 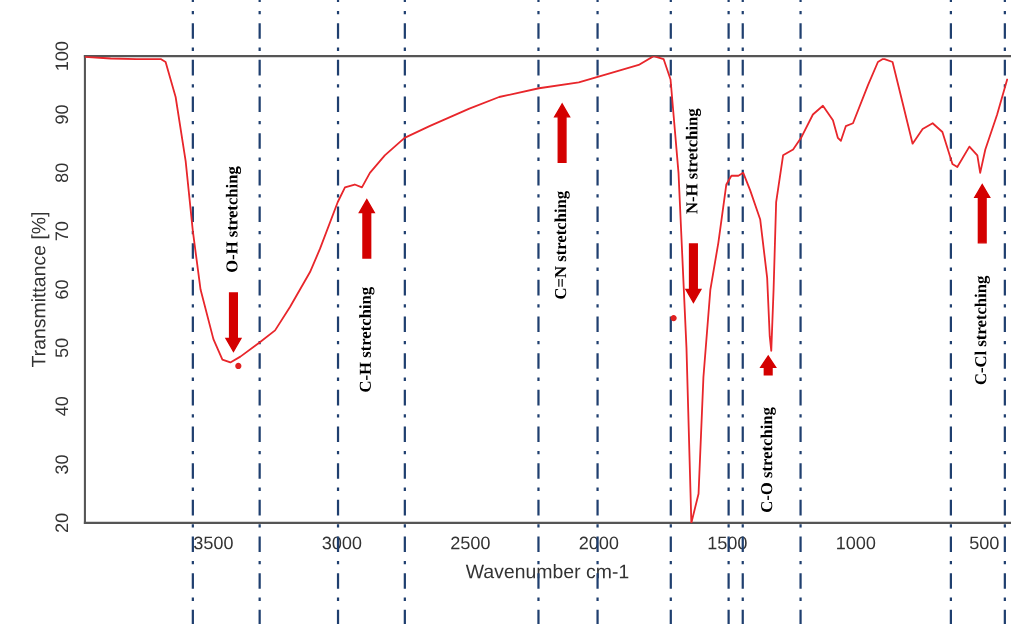 What do you see at coordinates (562, 244) in the screenshot?
I see `annotation: C=N stretching` at bounding box center [562, 244].